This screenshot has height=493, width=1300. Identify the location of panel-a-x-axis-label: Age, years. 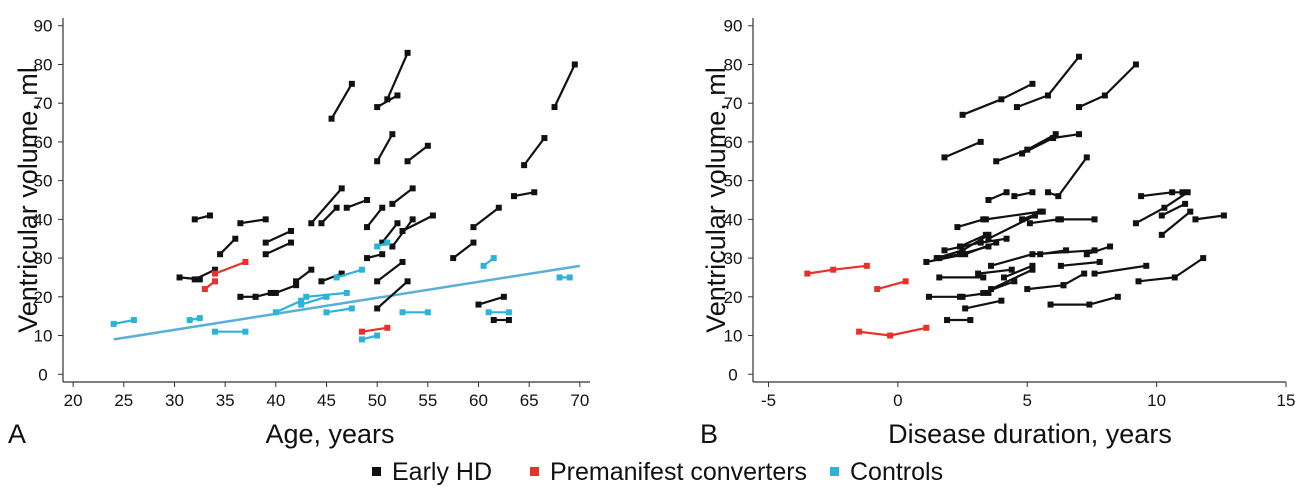
(329, 434).